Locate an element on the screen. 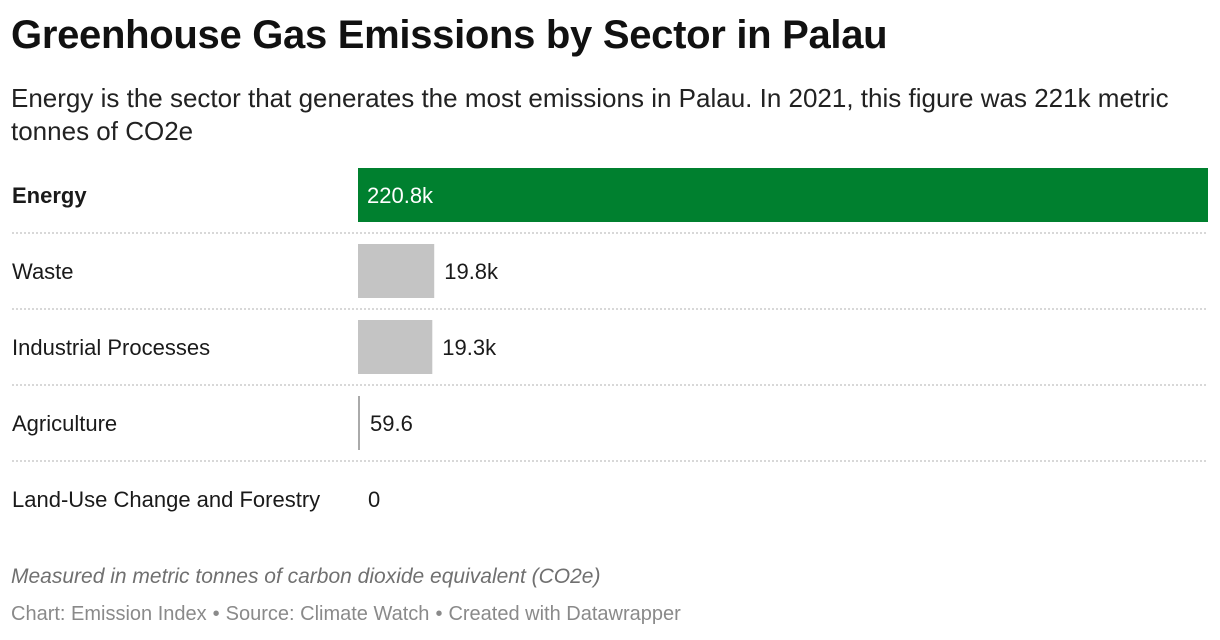 The image size is (1220, 640). category-label: Energy is located at coordinates (49, 195).